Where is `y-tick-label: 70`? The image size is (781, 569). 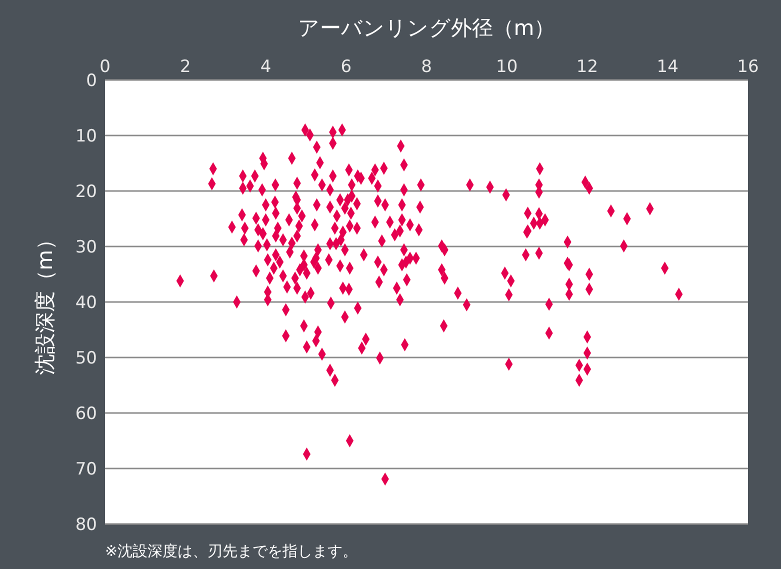
y-tick-label: 70 is located at coordinates (86, 469).